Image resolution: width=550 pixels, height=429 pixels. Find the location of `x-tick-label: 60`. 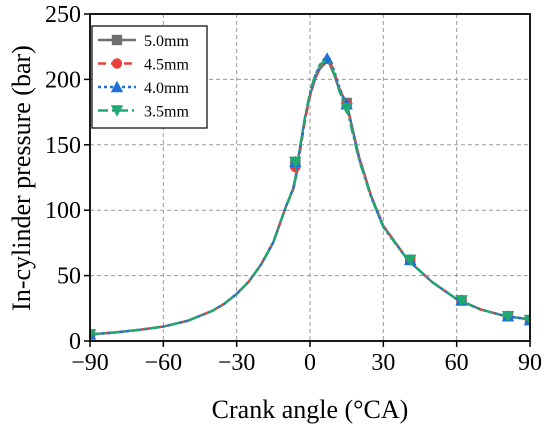

x-tick-label: 60 is located at coordinates (457, 363).